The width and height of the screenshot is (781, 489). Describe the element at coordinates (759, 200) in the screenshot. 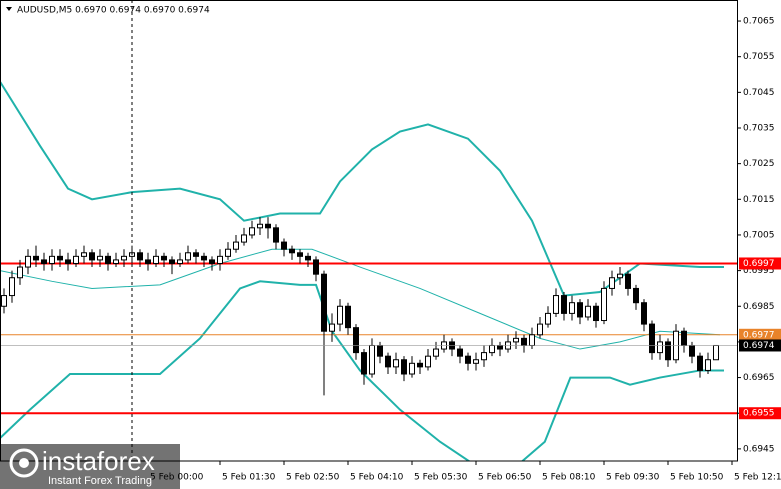

I see `y-tick-label: 0.7015` at that location.